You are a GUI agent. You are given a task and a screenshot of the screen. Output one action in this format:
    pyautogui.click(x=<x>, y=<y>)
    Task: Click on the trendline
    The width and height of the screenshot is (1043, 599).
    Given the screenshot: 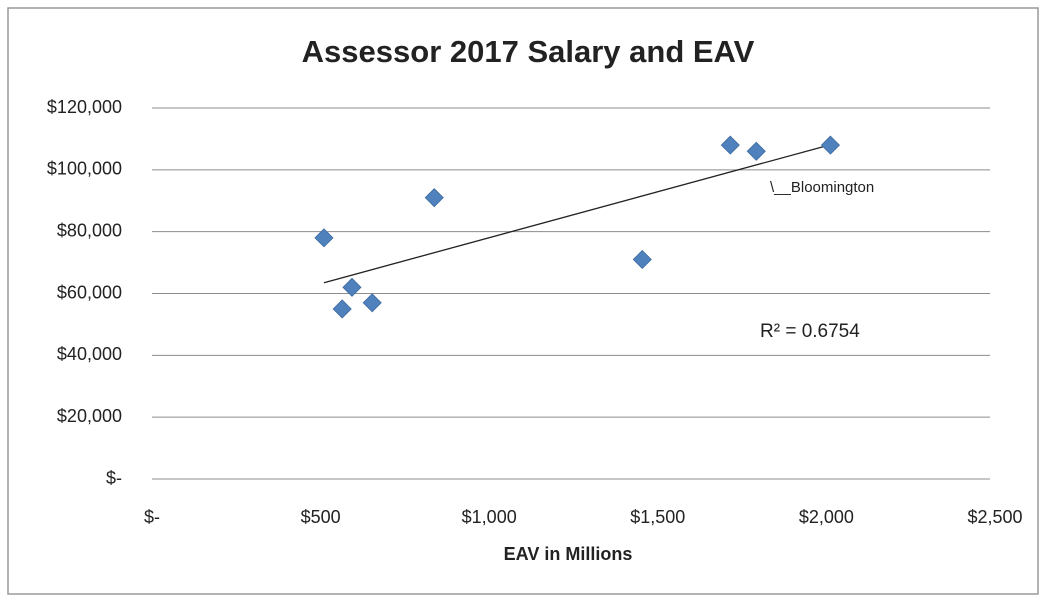 What is the action you would take?
    pyautogui.click(x=577, y=214)
    